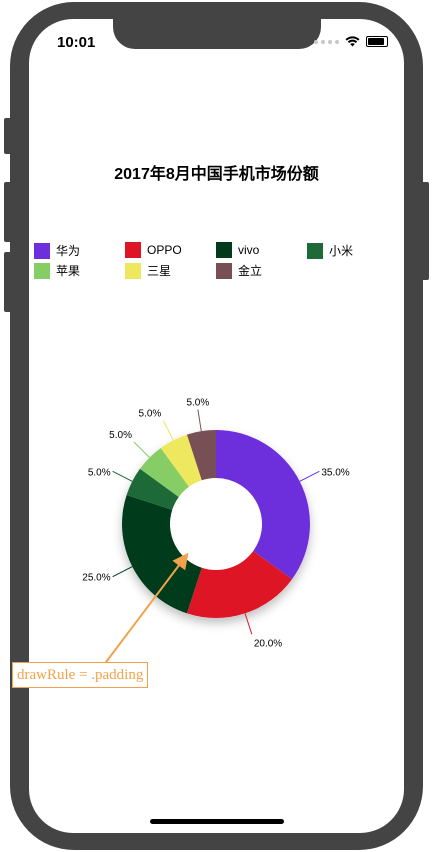 The height and width of the screenshot is (852, 433). I want to click on notch, so click(217, 34).